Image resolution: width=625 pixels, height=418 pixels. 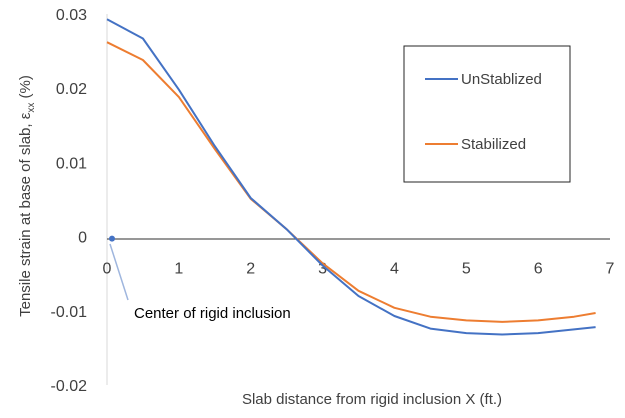 I want to click on legend: UnStablized Stabilized, so click(x=487, y=114).